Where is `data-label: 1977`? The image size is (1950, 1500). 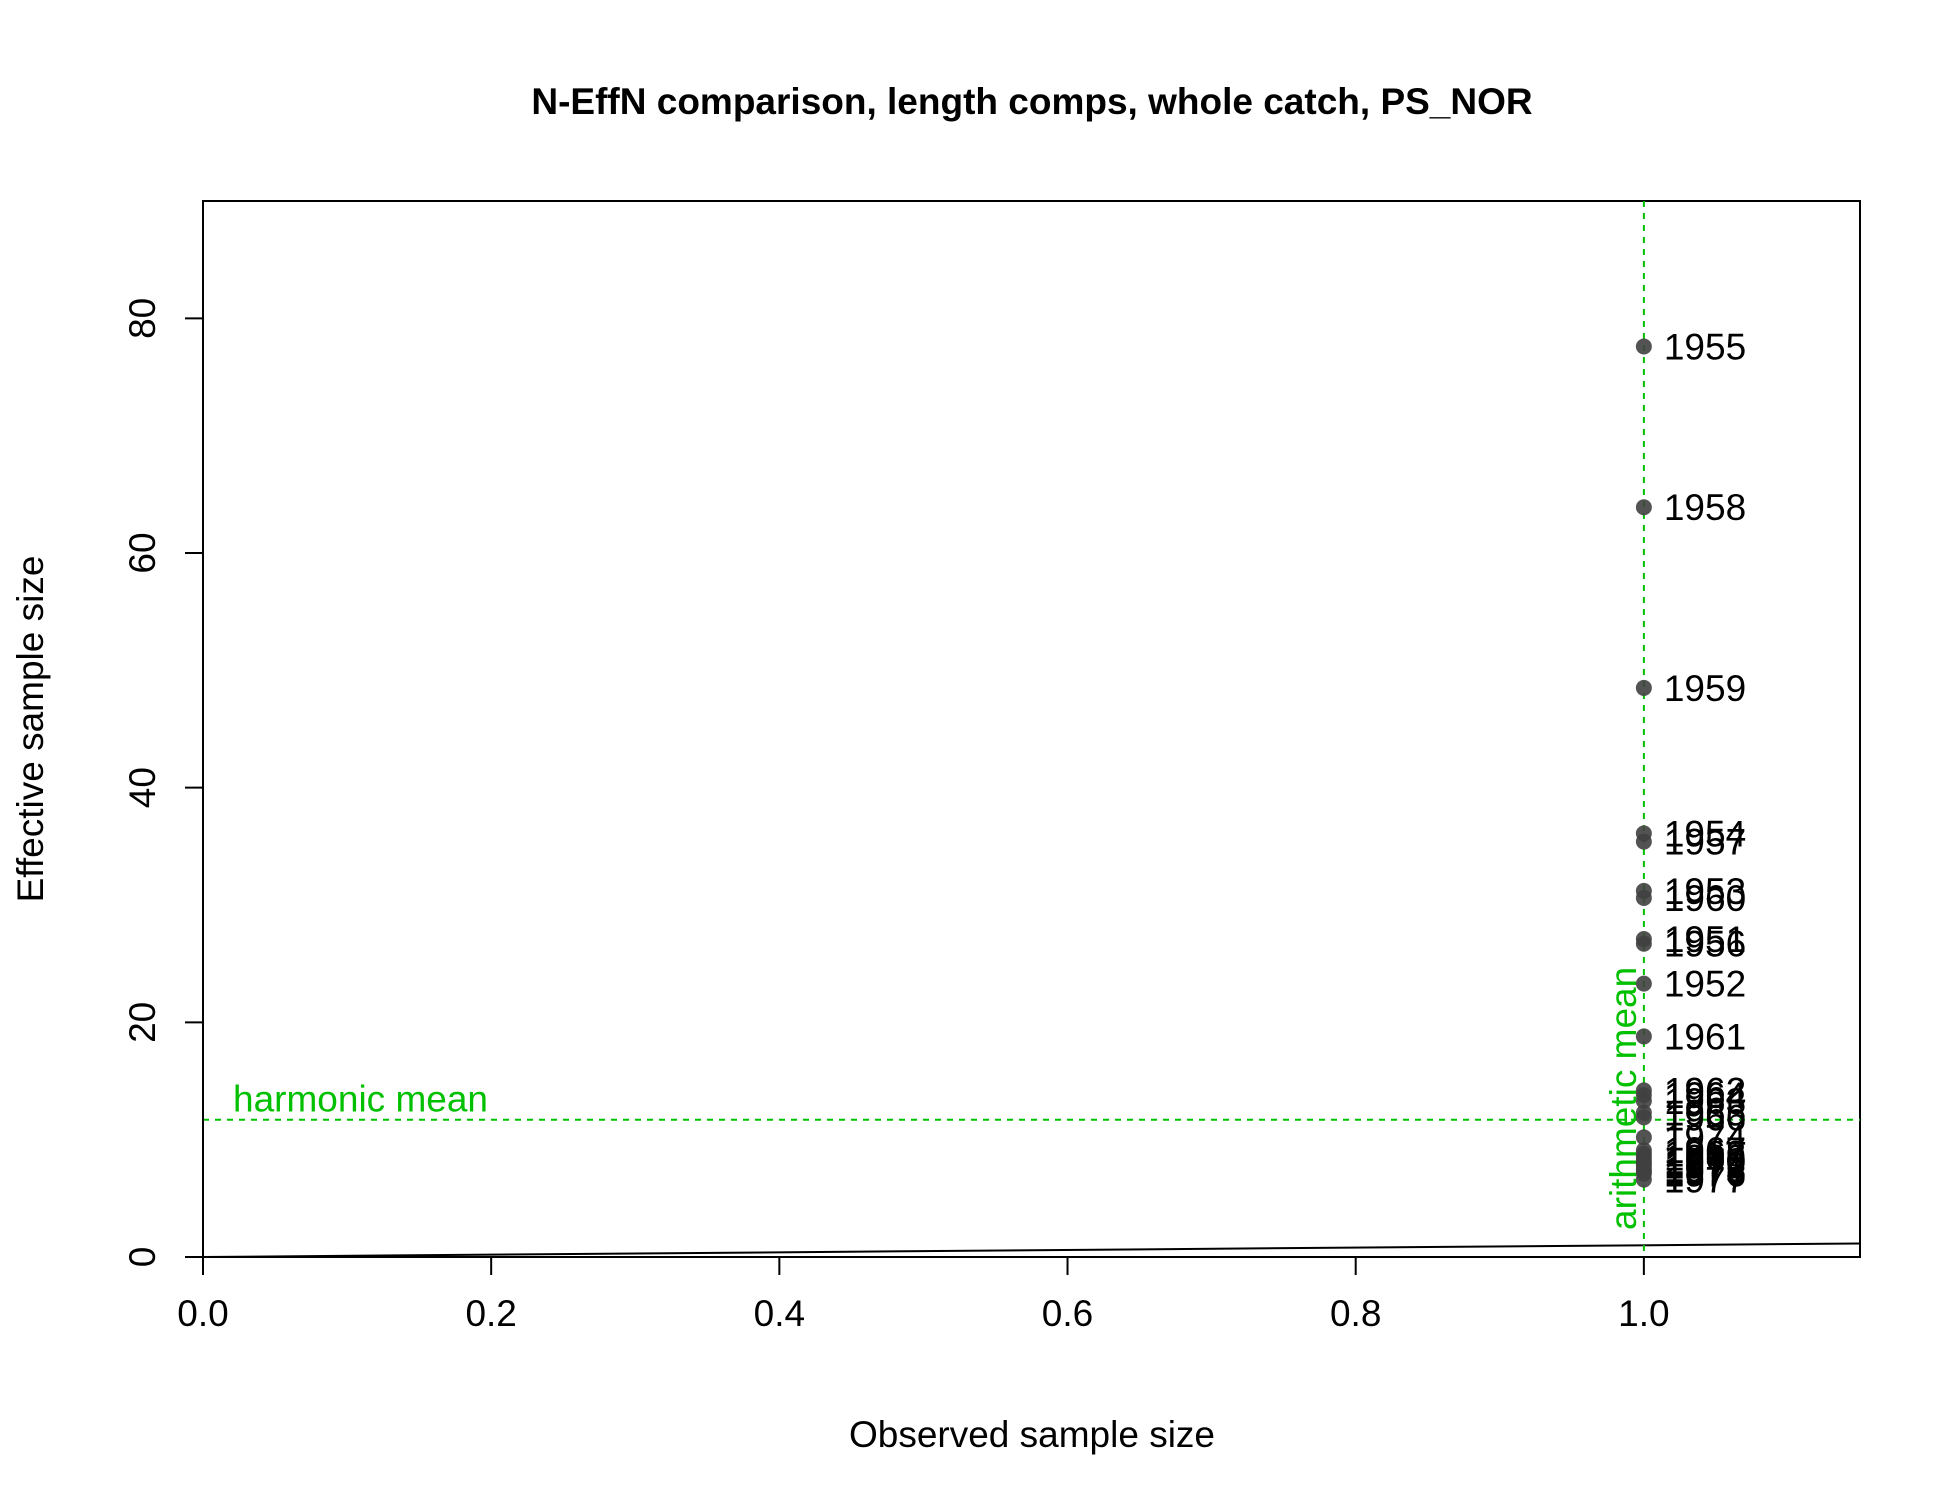 data-label: 1977 is located at coordinates (1705, 1180).